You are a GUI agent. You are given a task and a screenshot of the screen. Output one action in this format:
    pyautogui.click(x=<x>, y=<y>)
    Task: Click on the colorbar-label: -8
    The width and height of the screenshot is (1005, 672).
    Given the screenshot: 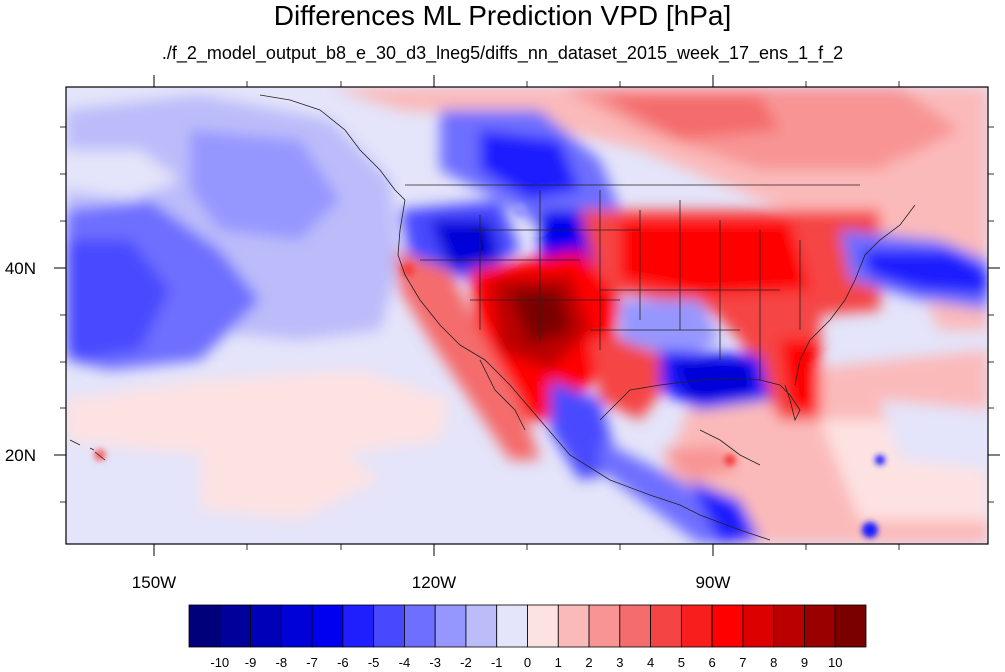 What is the action you would take?
    pyautogui.click(x=282, y=662)
    